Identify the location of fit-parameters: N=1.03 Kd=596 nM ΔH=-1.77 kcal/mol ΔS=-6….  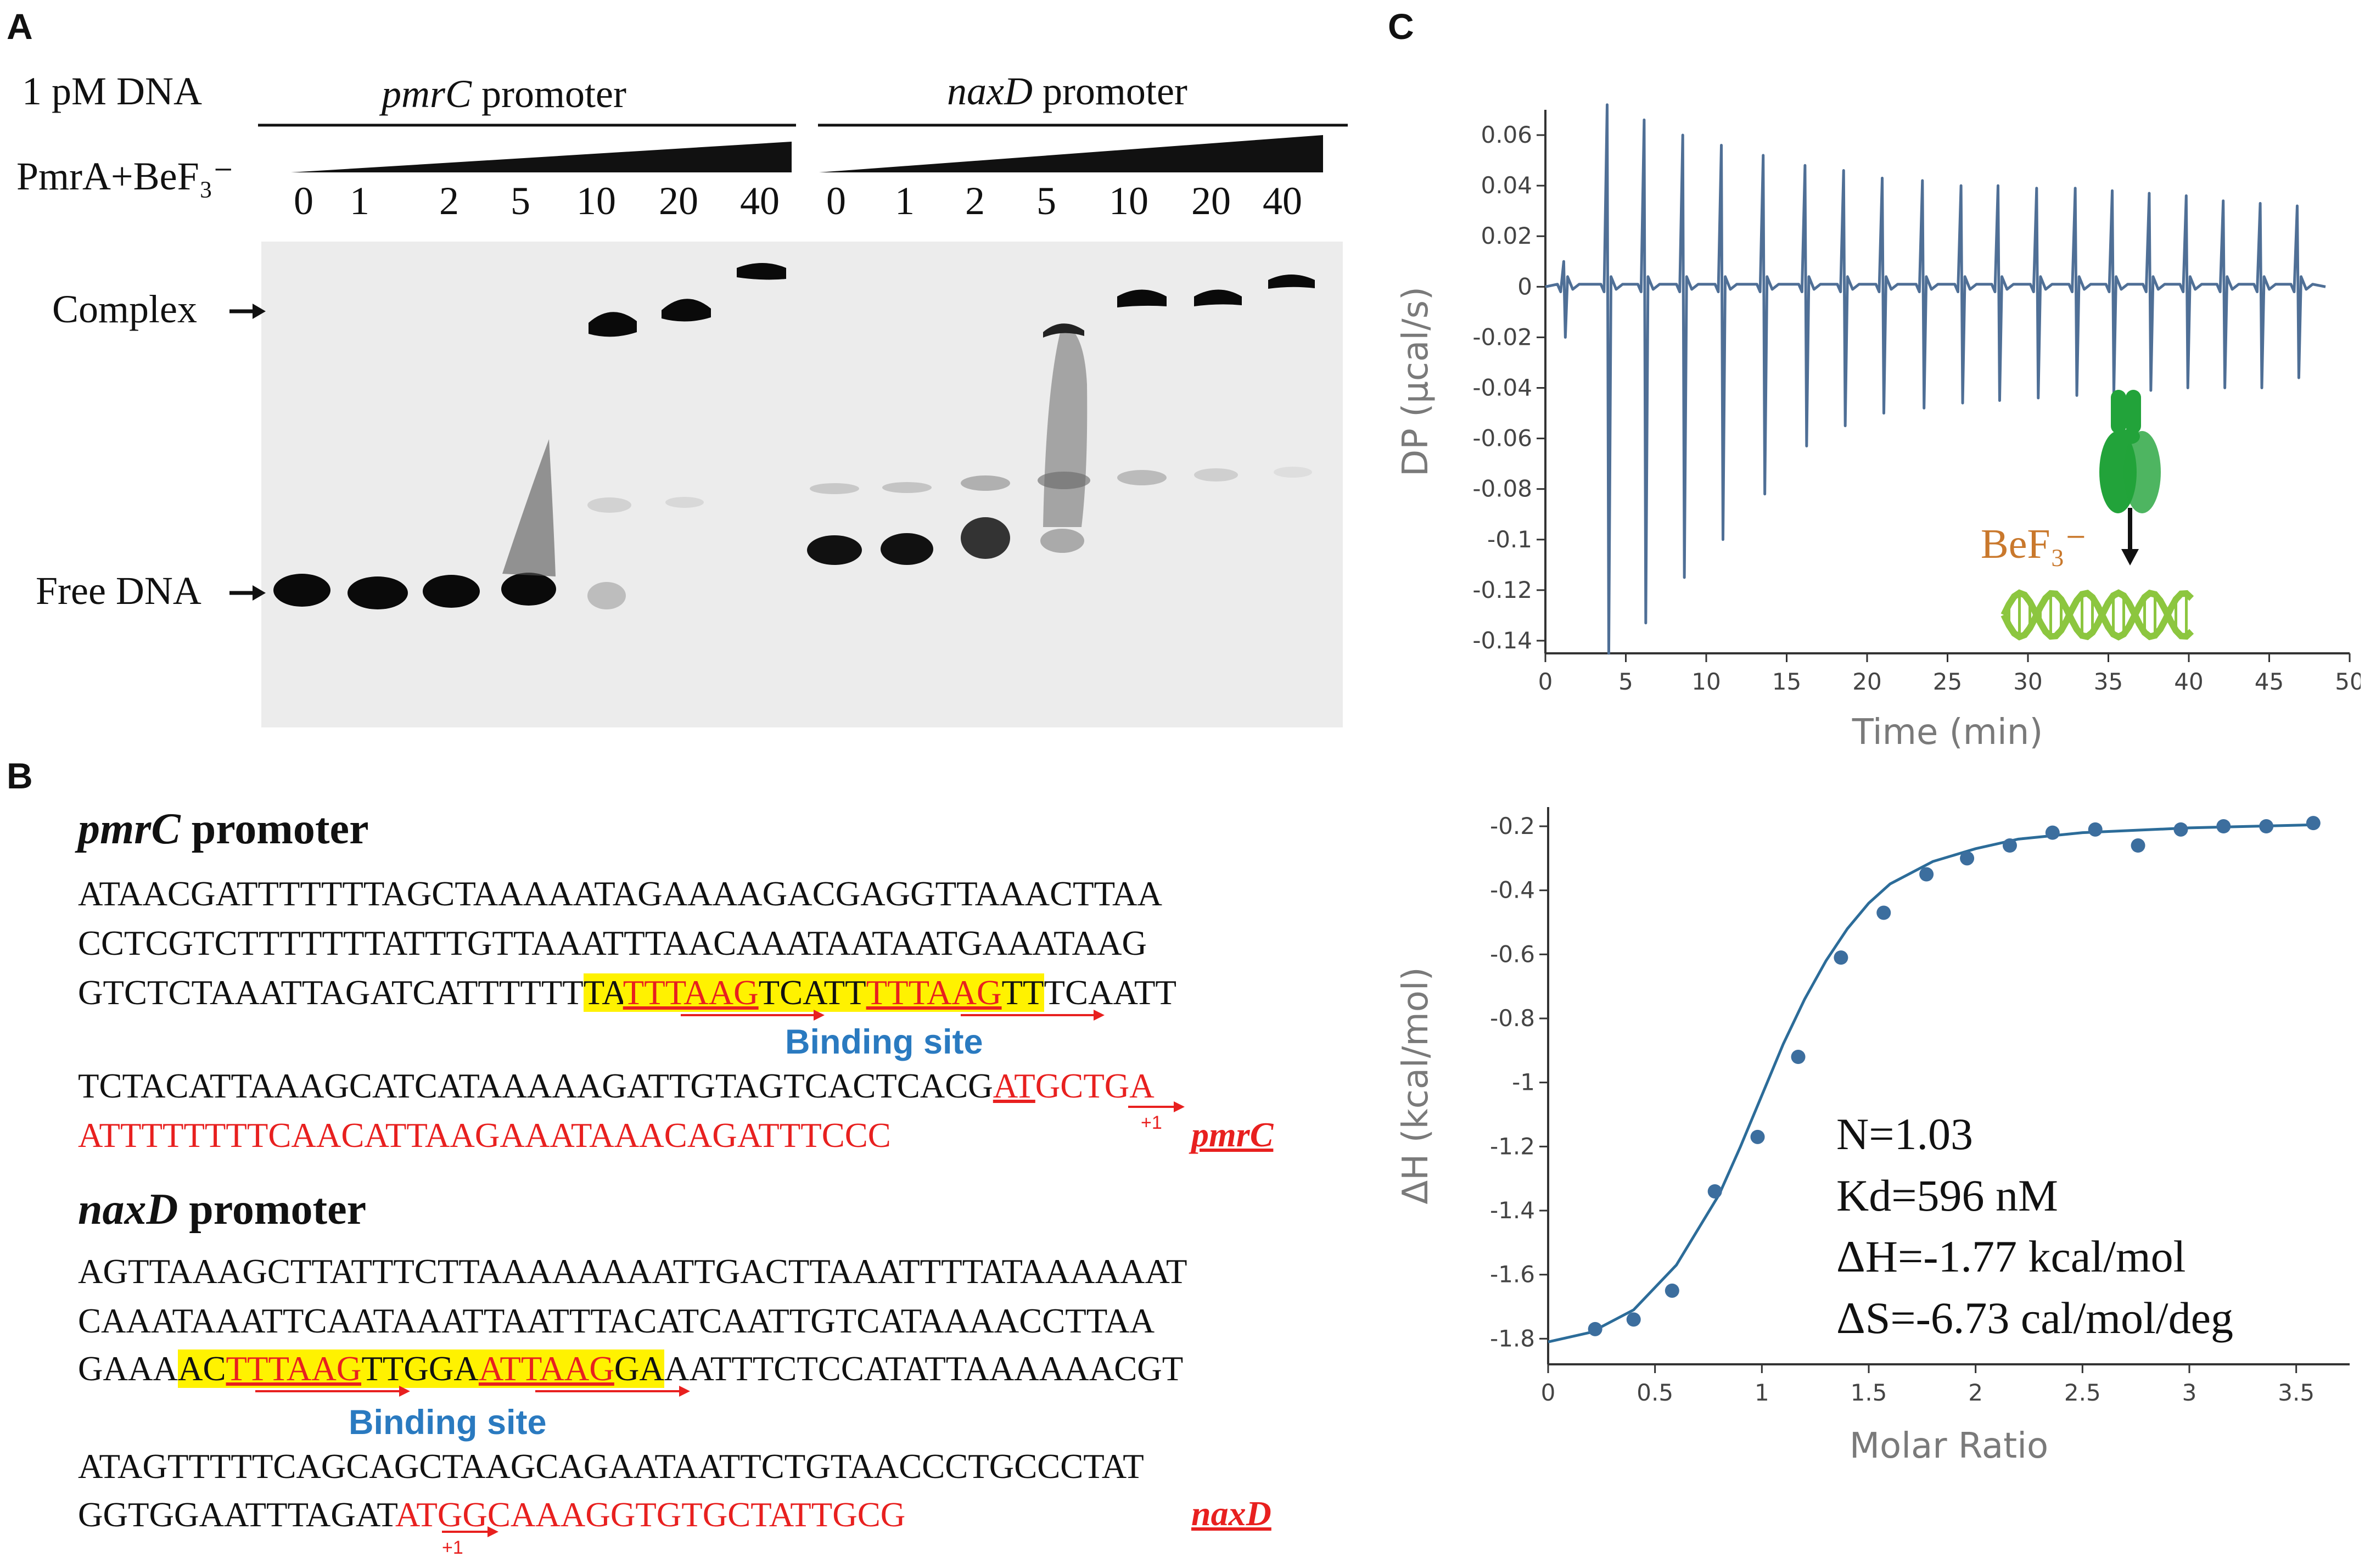
(2034, 1226).